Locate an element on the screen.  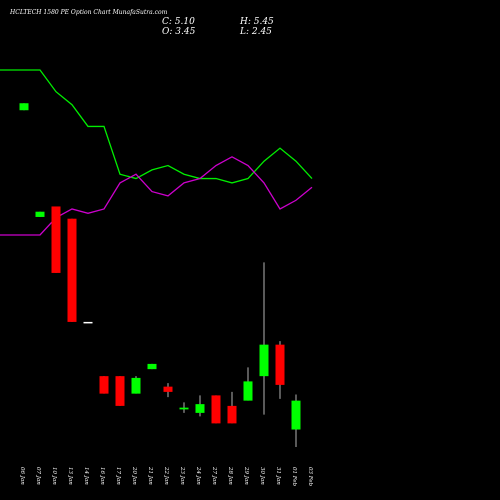
x-tick-label: 14 Jan is located at coordinates (86, 476).